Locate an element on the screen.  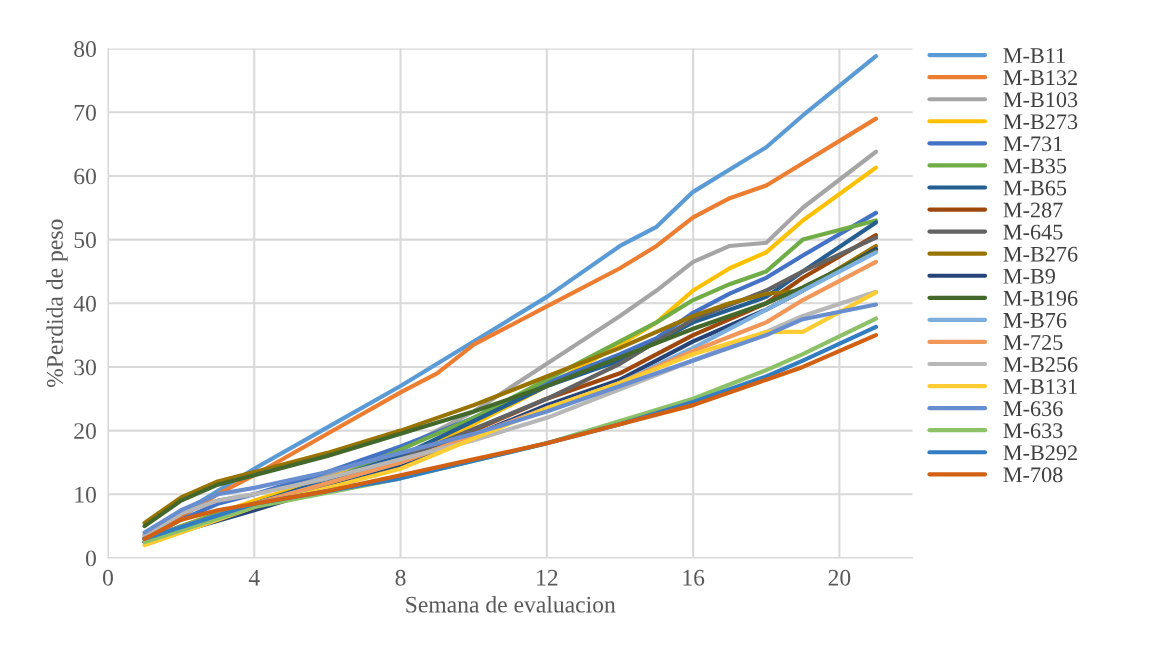
y-tick-label: 20 is located at coordinates (85, 431).